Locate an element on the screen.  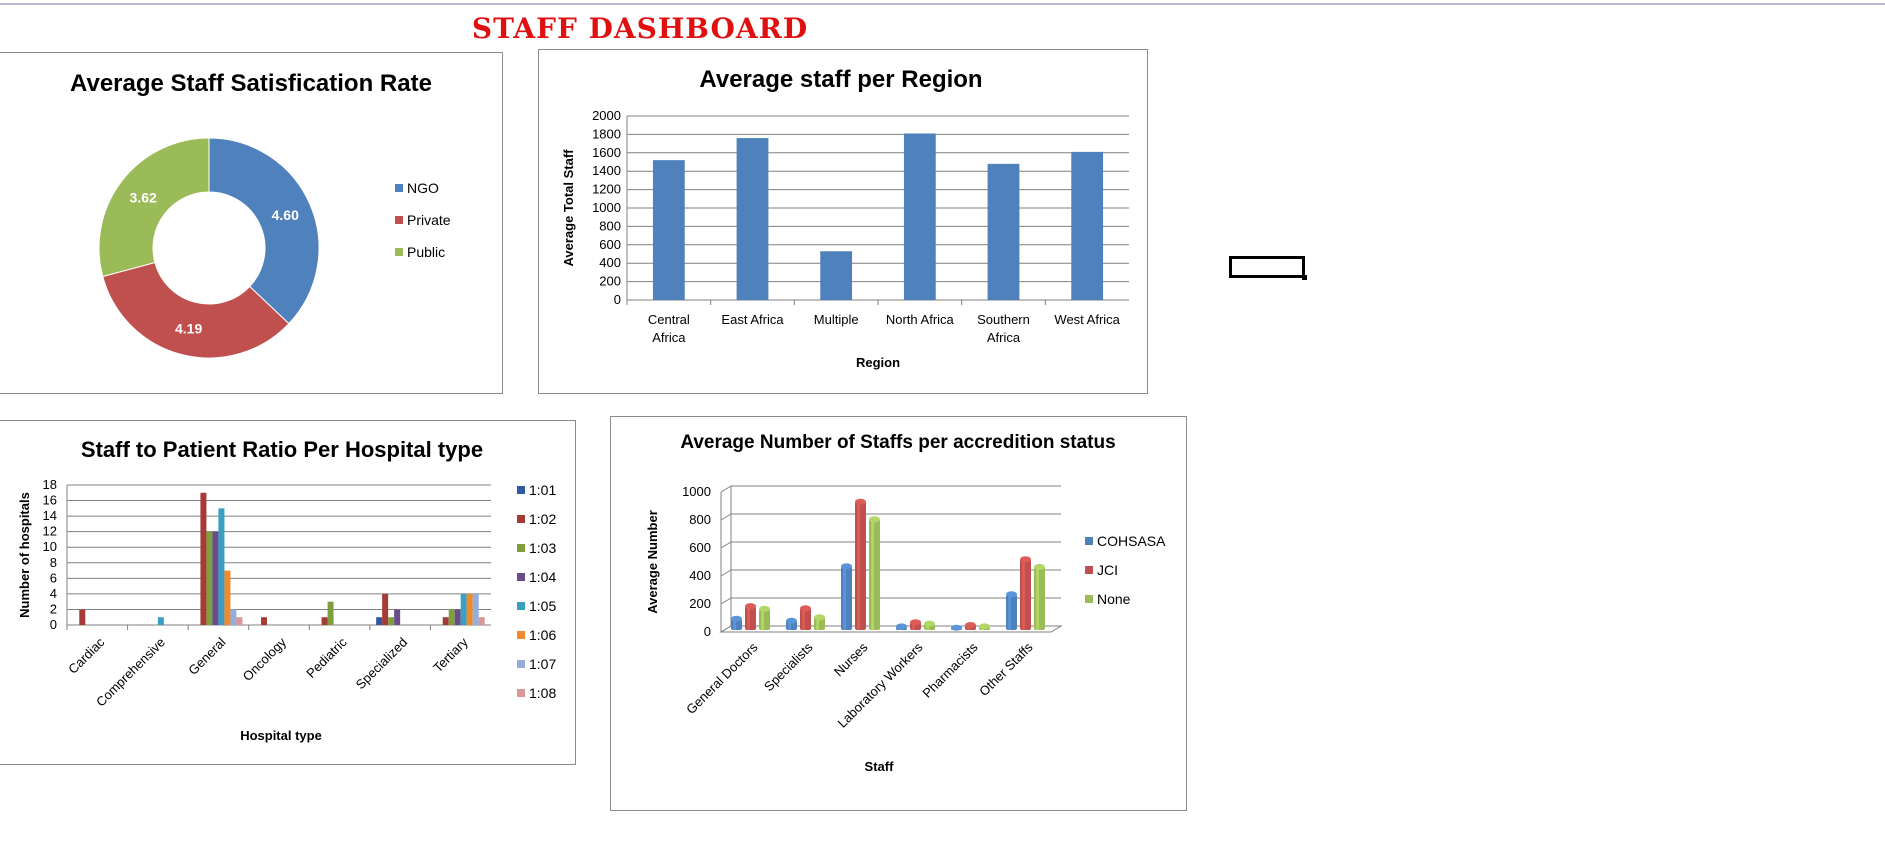
x-tick-label: East Africa is located at coordinates (752, 319).